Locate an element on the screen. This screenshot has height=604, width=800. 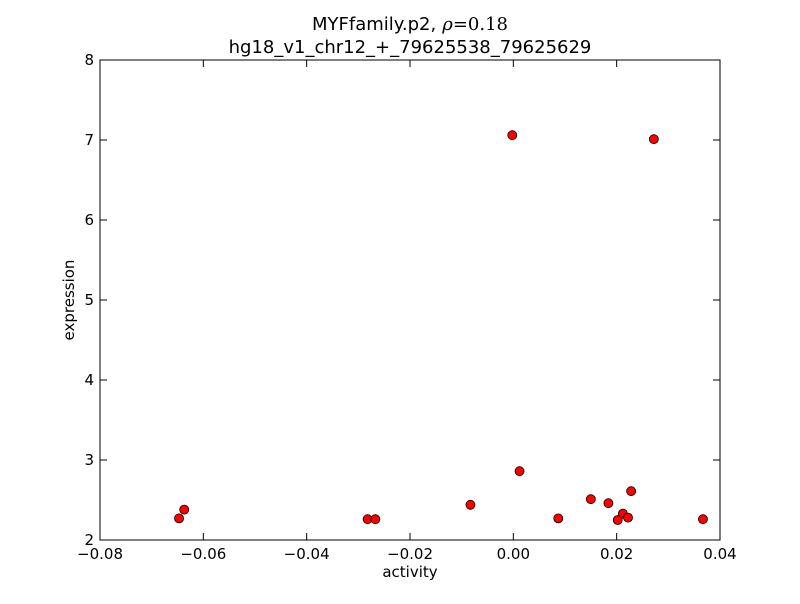
y-tick-label: 4 is located at coordinates (89, 380).